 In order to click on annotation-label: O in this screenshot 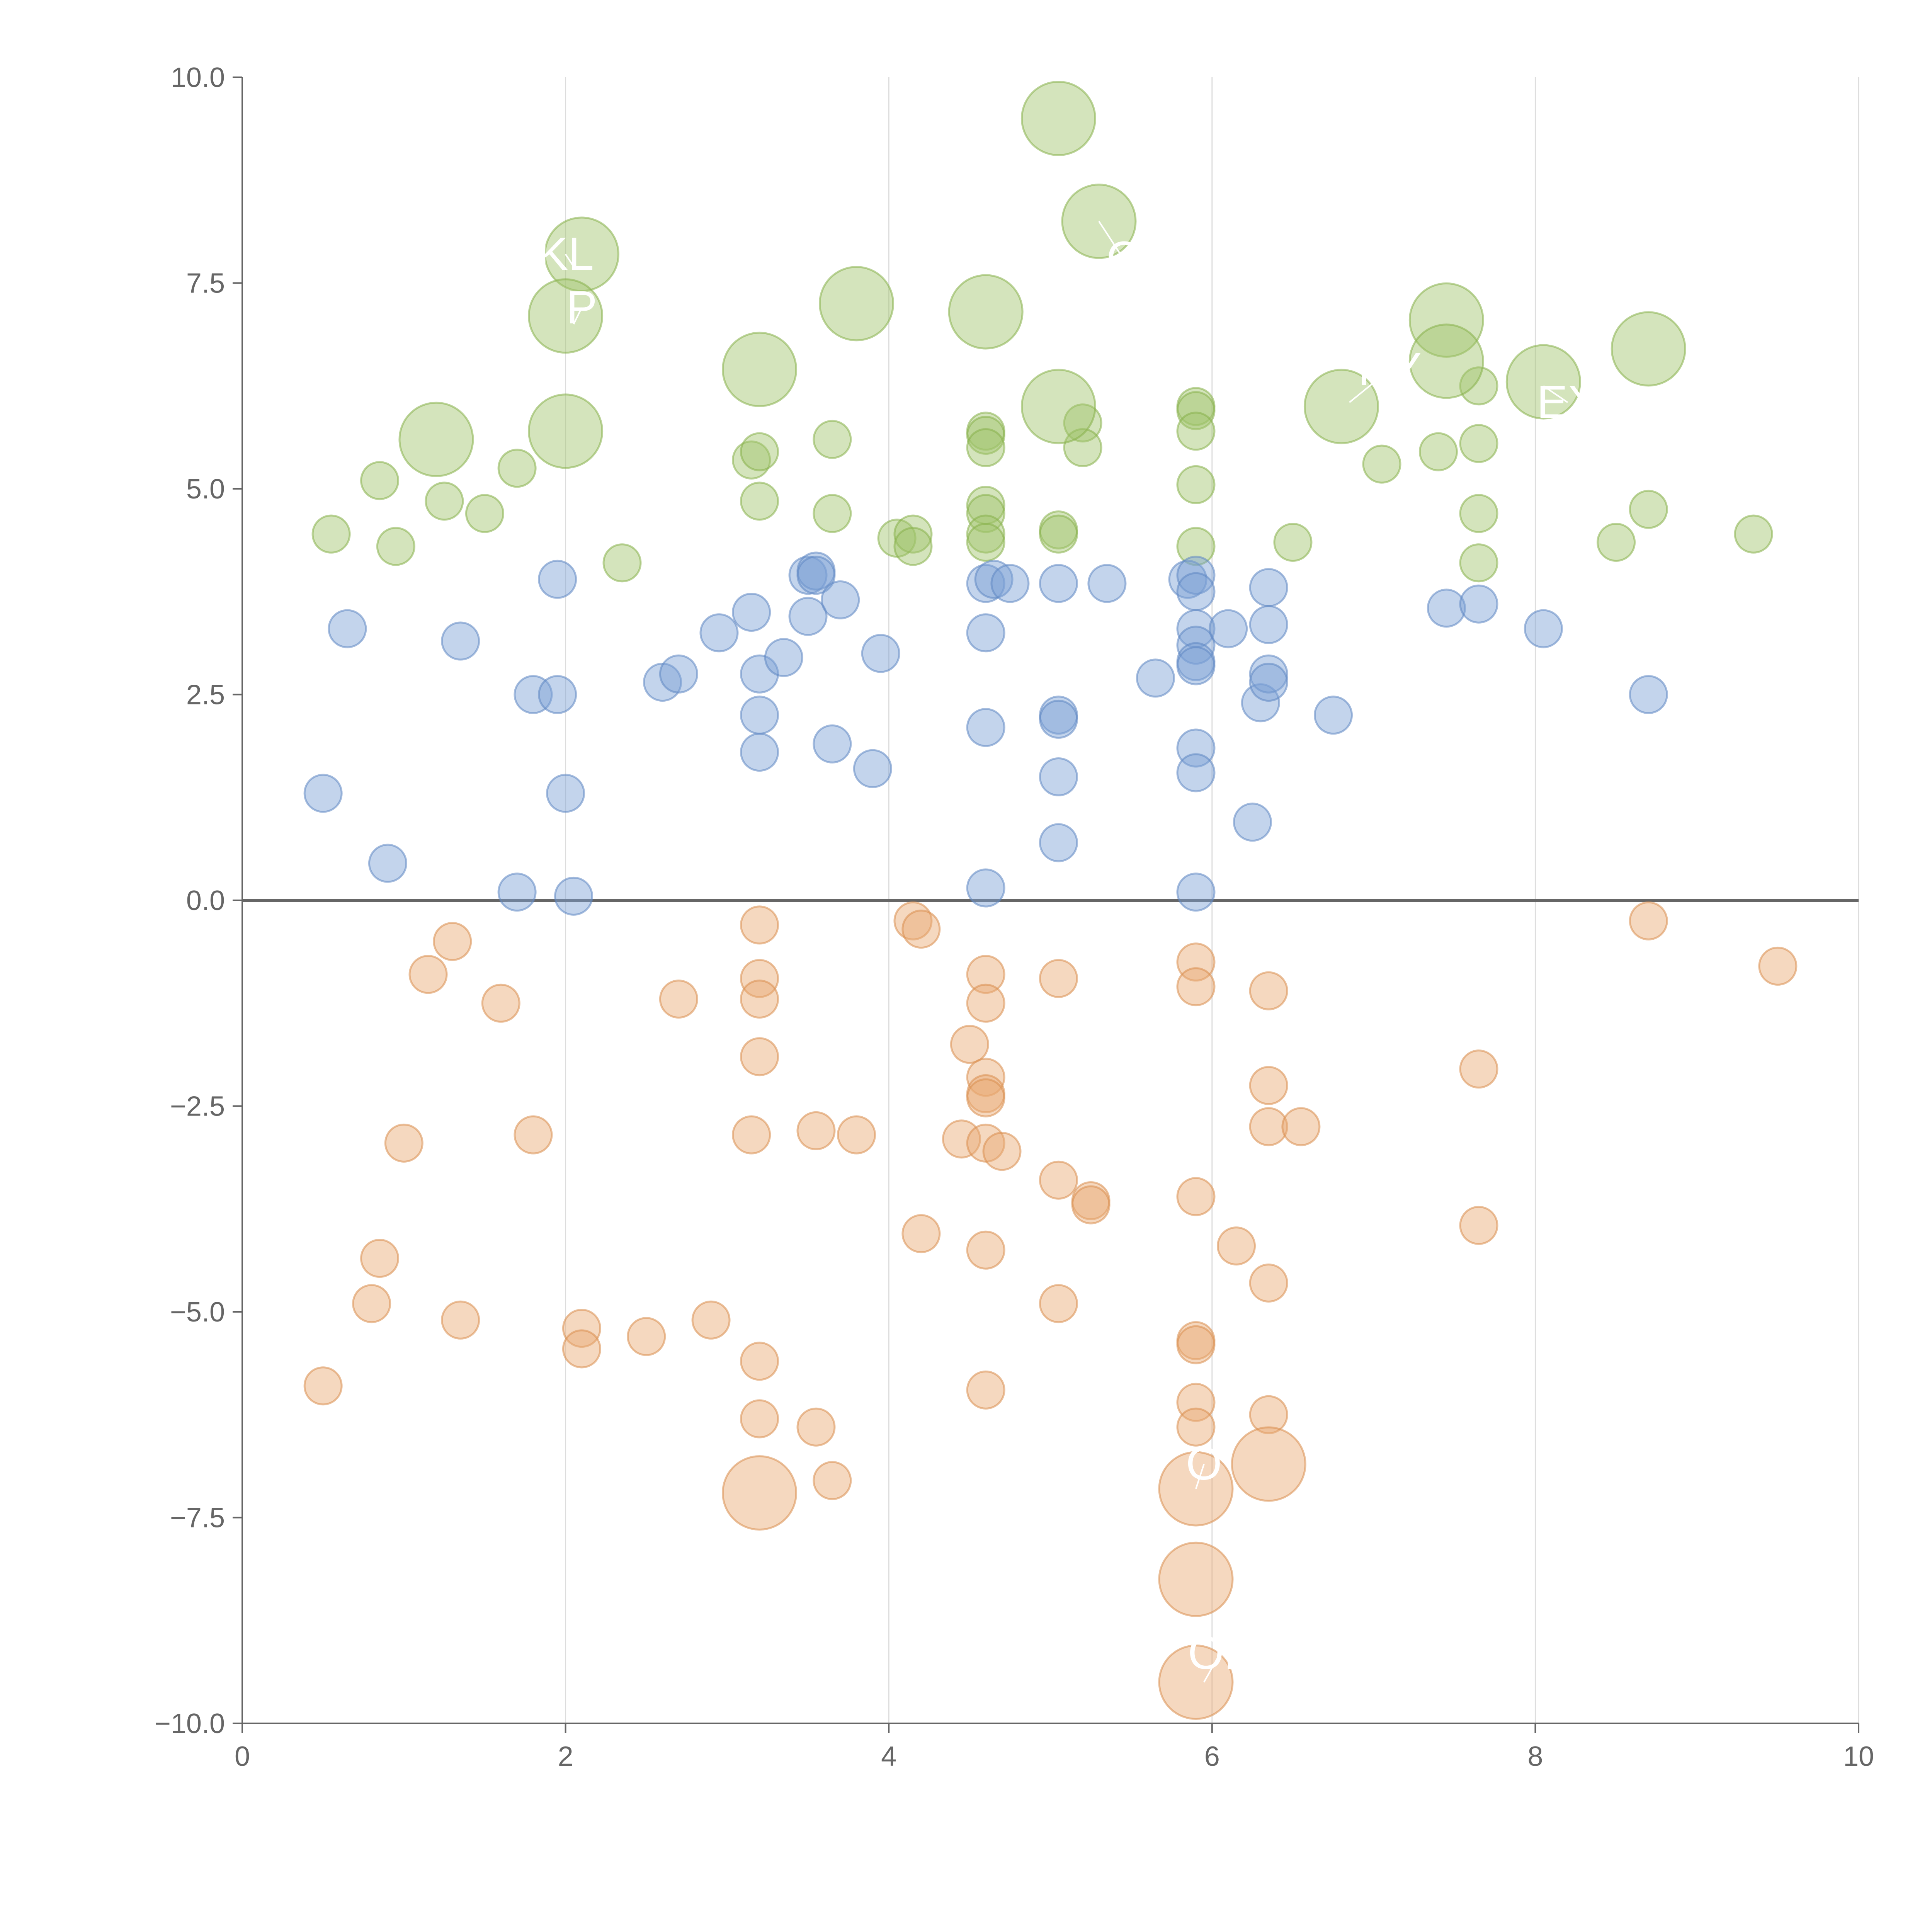, I will do `click(1204, 1464)`.